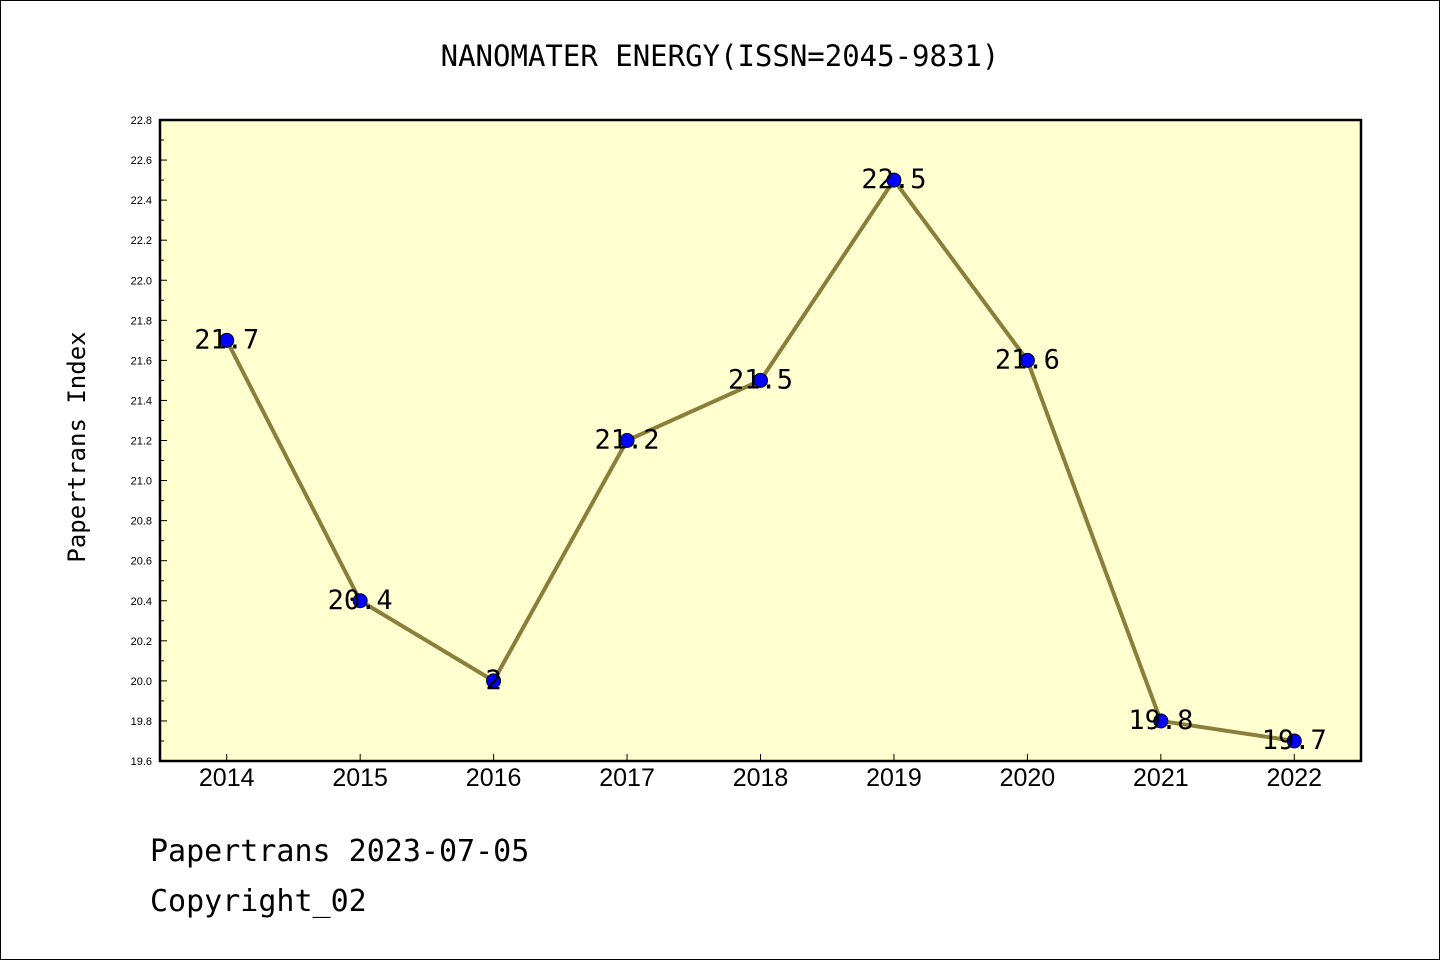  Describe the element at coordinates (141, 642) in the screenshot. I see `y-tick-label: 20.2` at that location.